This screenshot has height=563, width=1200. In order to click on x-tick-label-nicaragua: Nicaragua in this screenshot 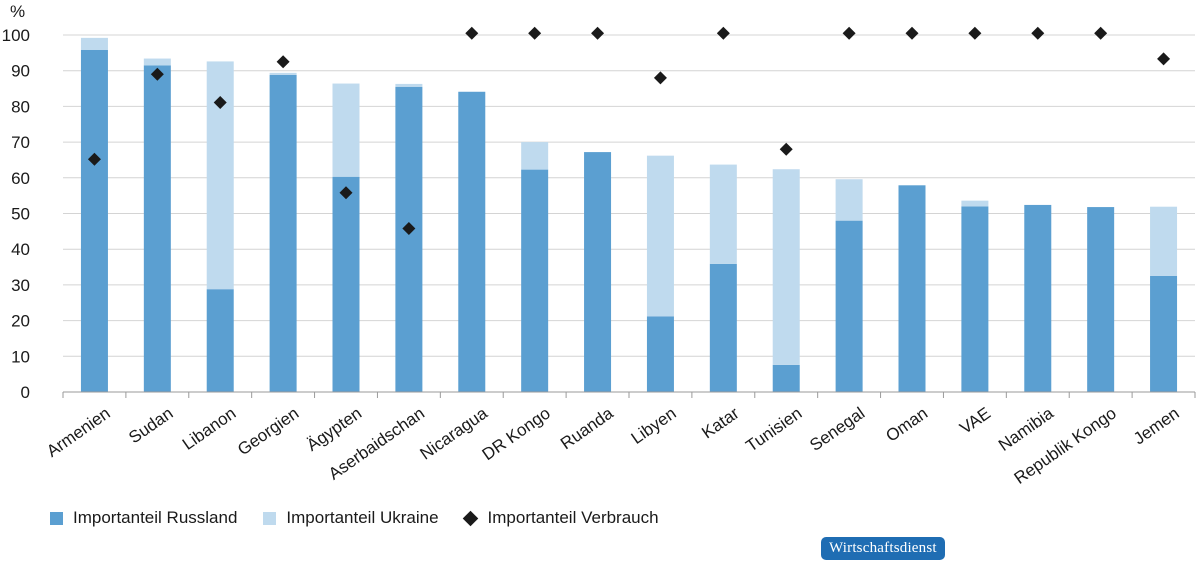, I will do `click(454, 433)`.